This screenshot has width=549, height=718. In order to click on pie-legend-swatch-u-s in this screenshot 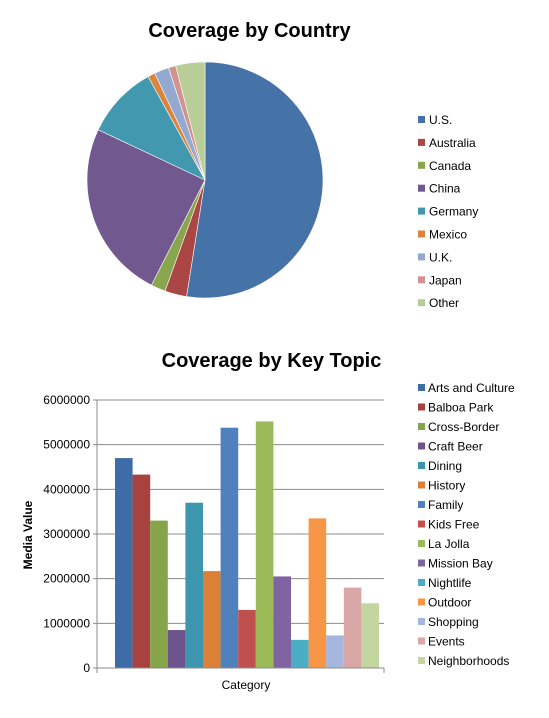, I will do `click(421, 119)`.